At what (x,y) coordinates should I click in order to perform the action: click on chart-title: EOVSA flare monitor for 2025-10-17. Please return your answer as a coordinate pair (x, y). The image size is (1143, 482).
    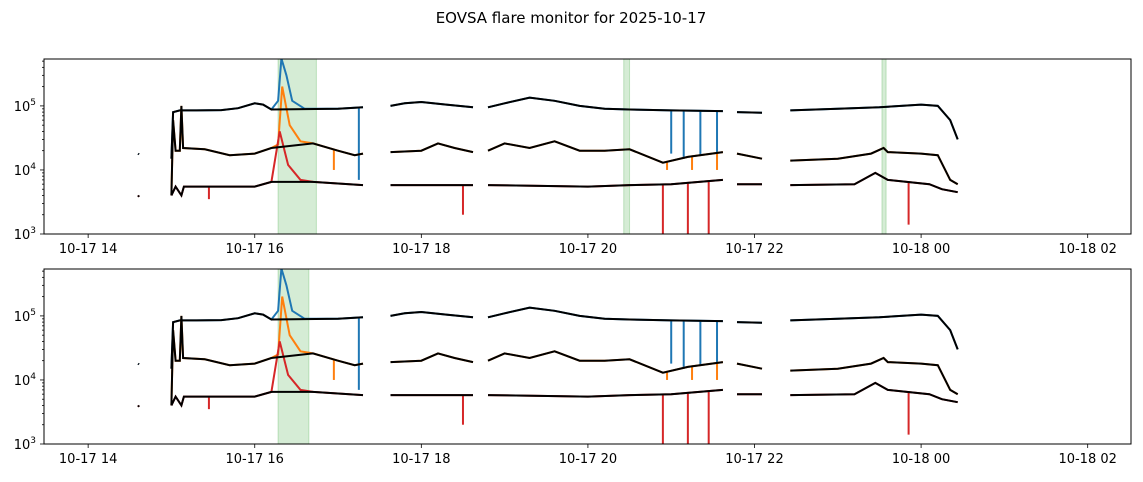
    Looking at the image, I should click on (571, 18).